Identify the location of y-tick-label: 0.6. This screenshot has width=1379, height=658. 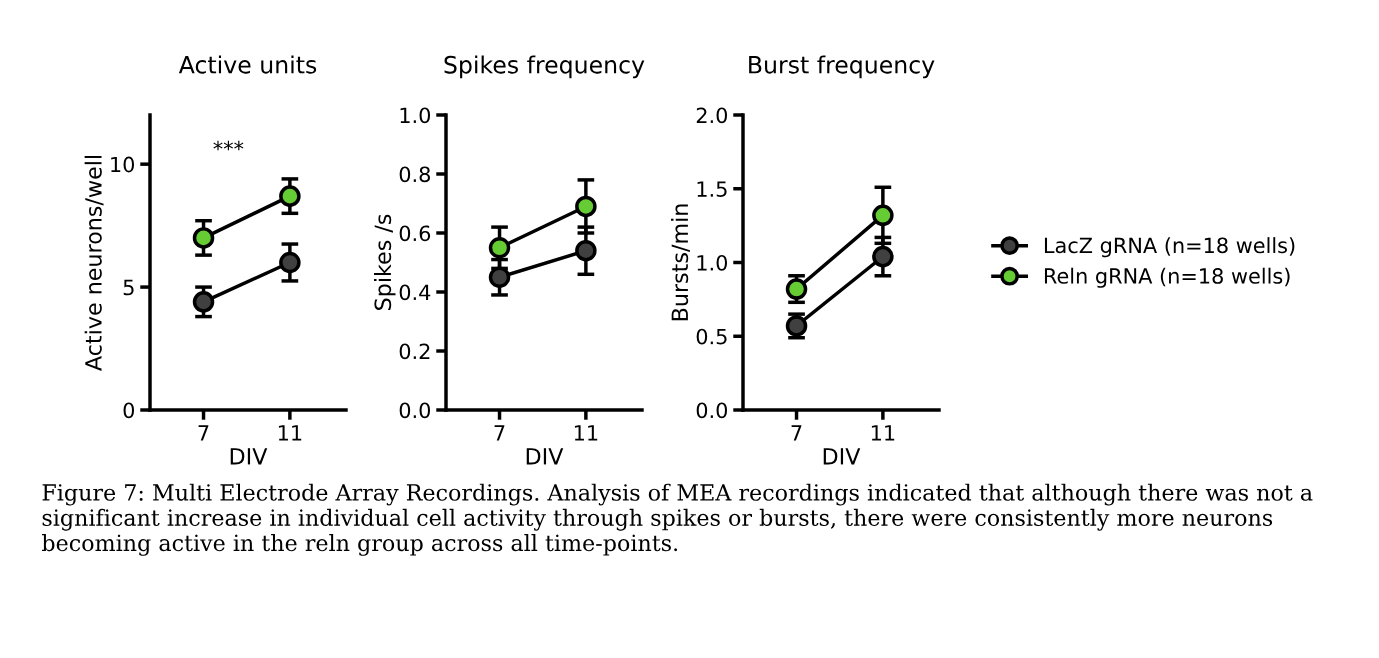
(415, 233).